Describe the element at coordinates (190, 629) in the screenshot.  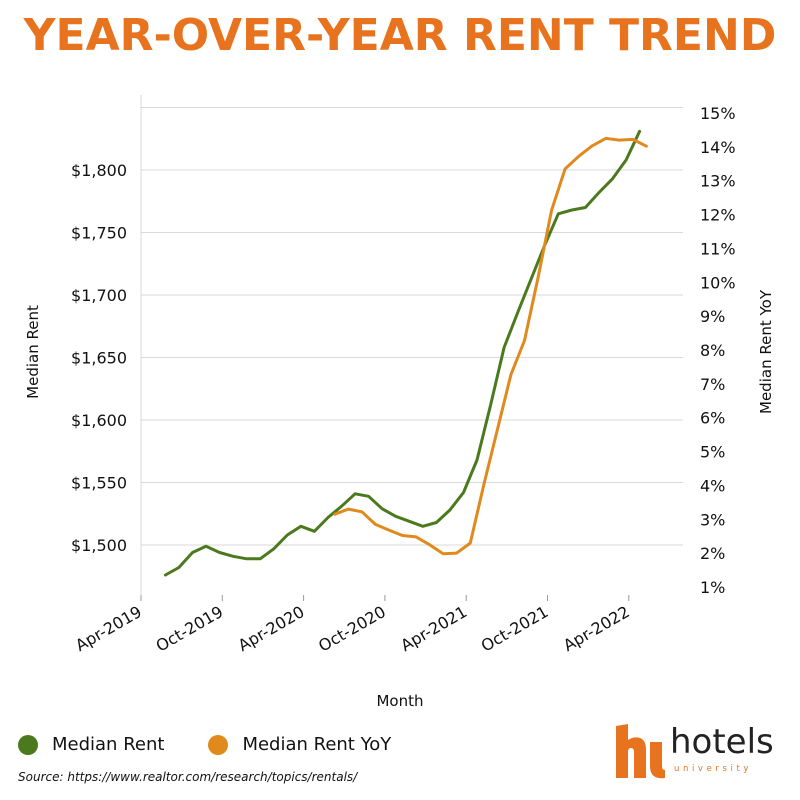
I see `x-tick-label: Oct-2019` at that location.